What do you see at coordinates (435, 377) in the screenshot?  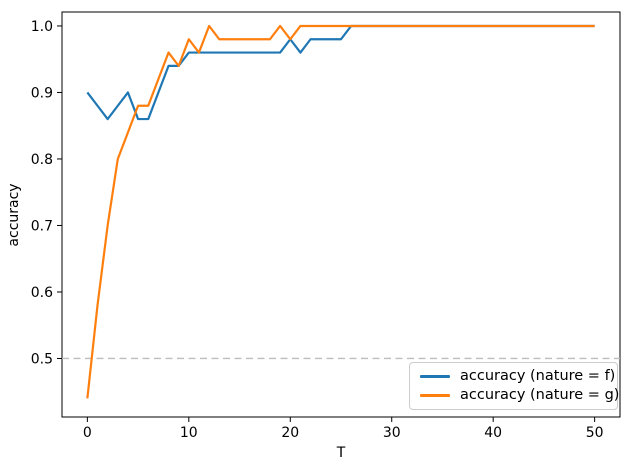 I see `legend-swatch-blue-line` at bounding box center [435, 377].